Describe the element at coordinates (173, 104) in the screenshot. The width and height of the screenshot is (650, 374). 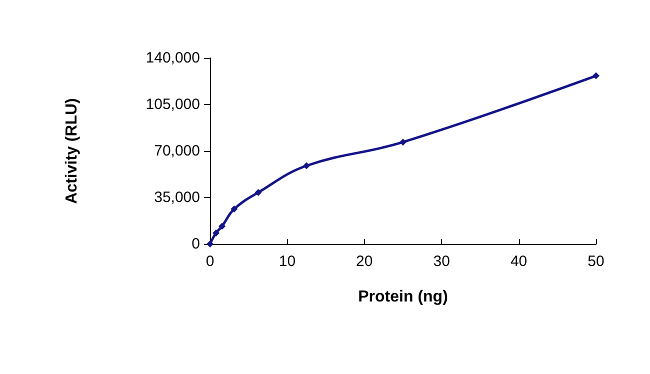
I see `y-tick-label: 105,000` at that location.